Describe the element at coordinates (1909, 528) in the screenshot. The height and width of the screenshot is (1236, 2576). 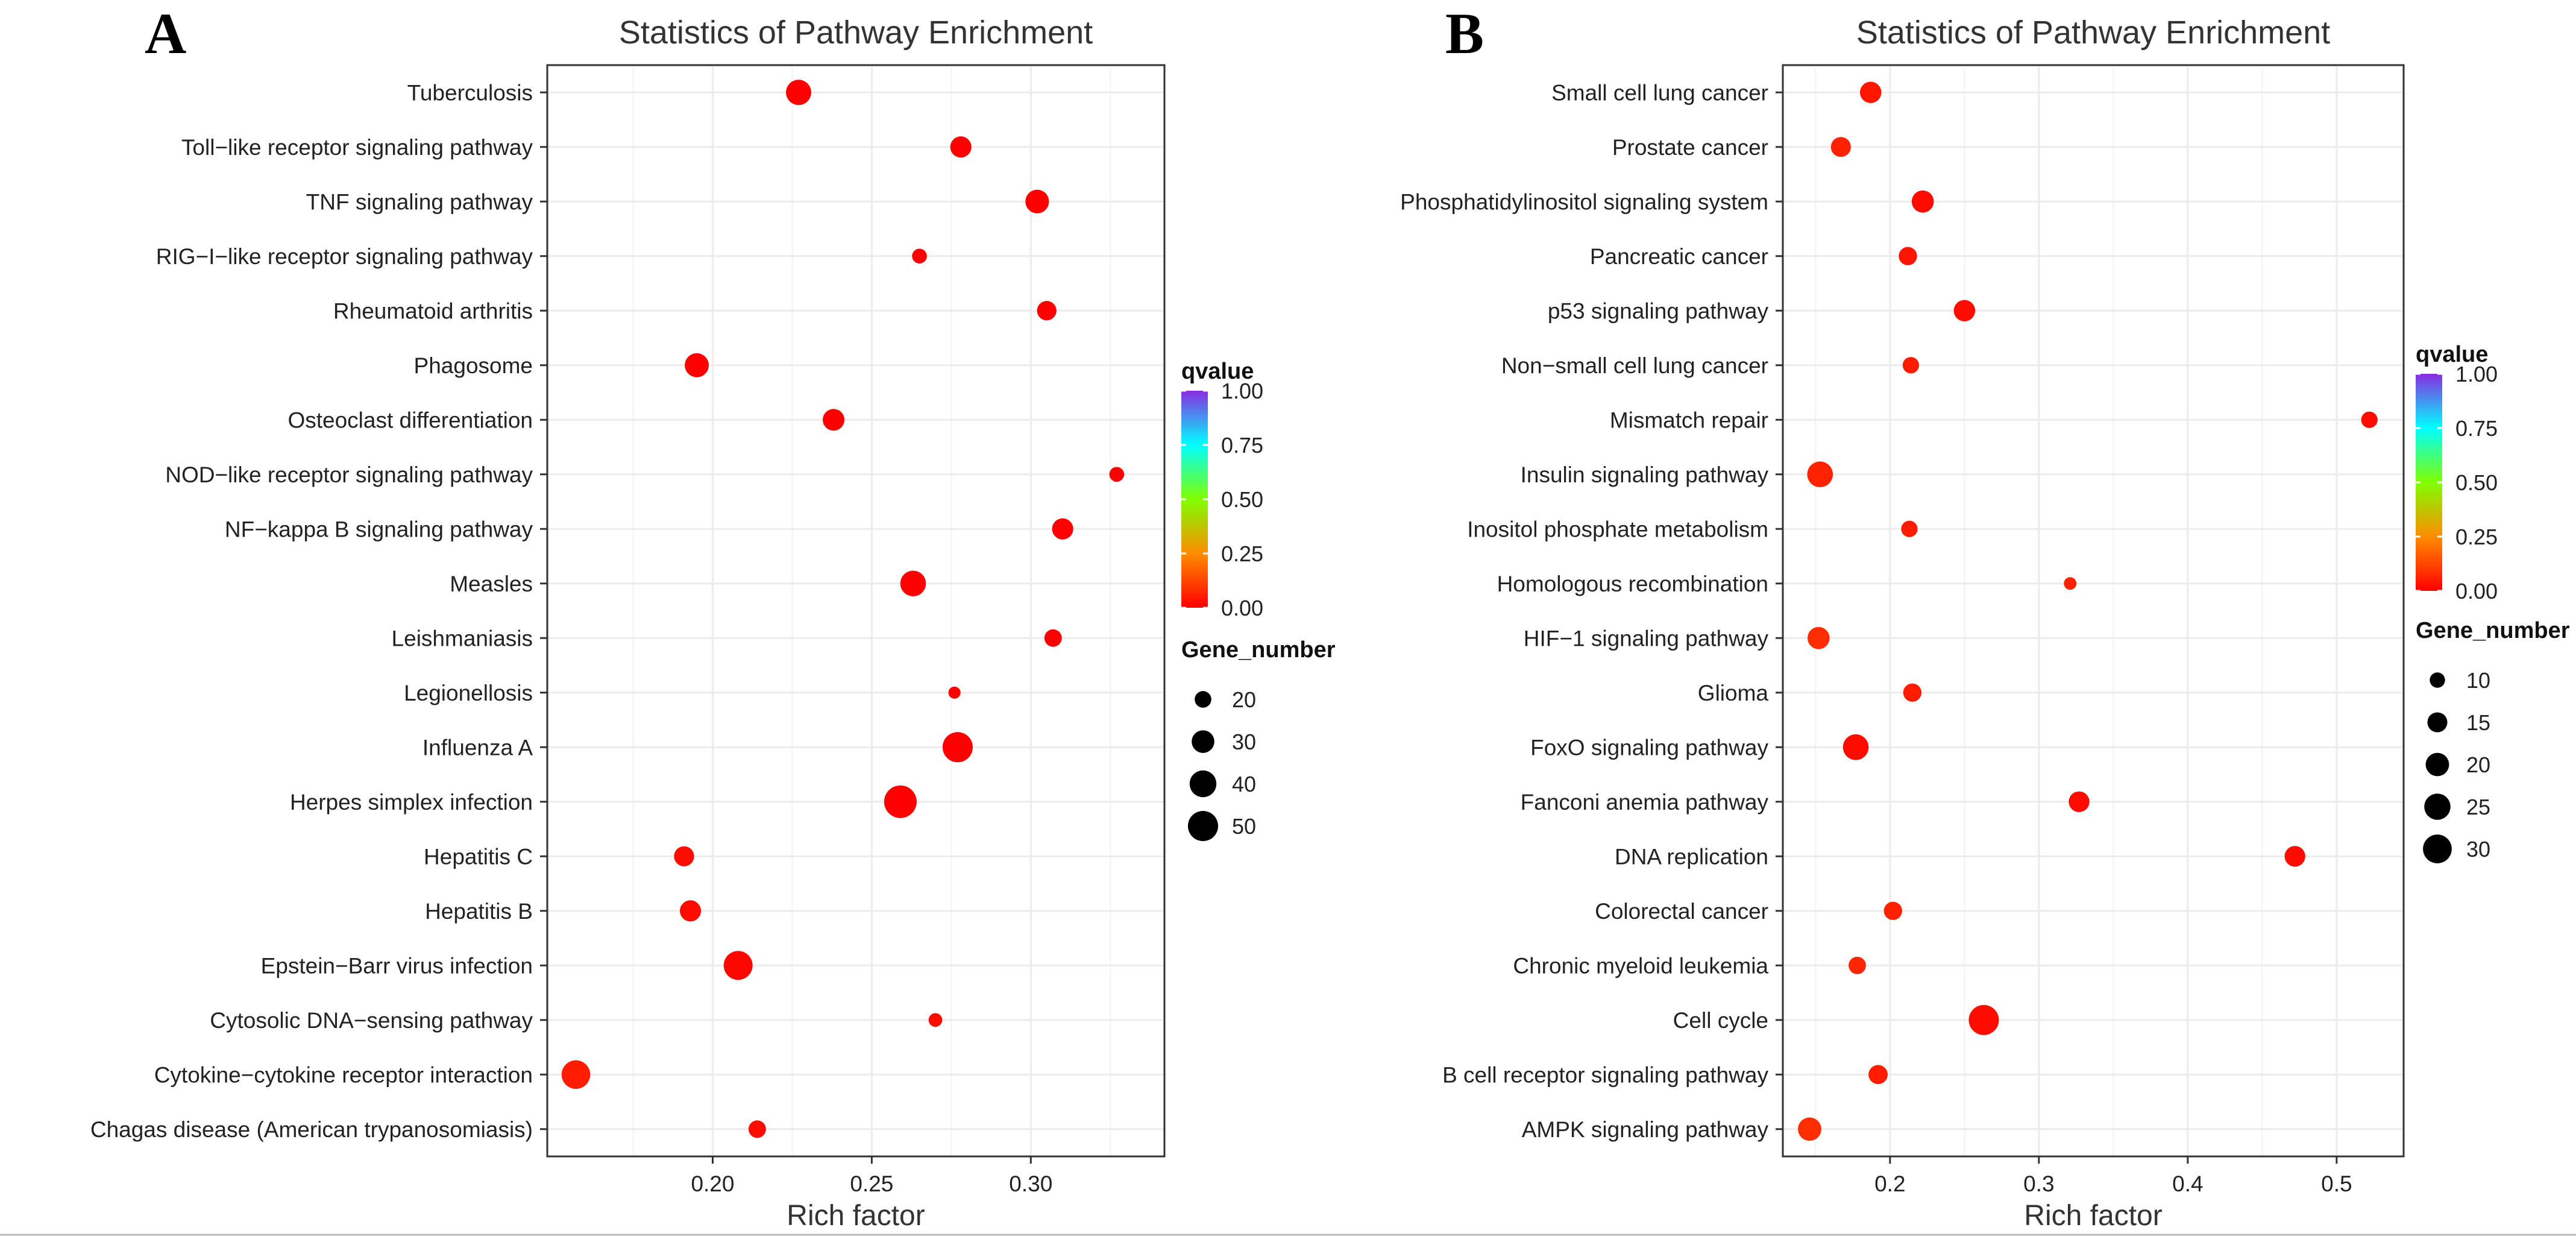
I see `point-inositol-phosphate-metabolism` at that location.